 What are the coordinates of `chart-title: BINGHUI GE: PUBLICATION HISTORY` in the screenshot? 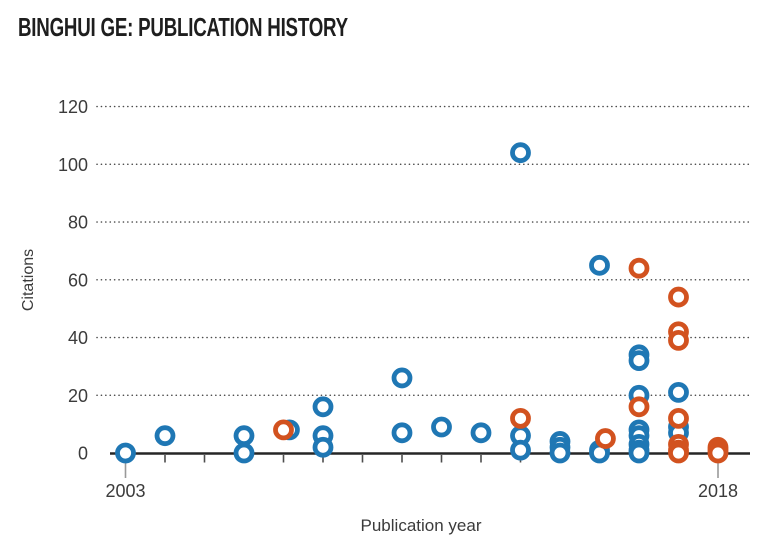 It's located at (183, 27).